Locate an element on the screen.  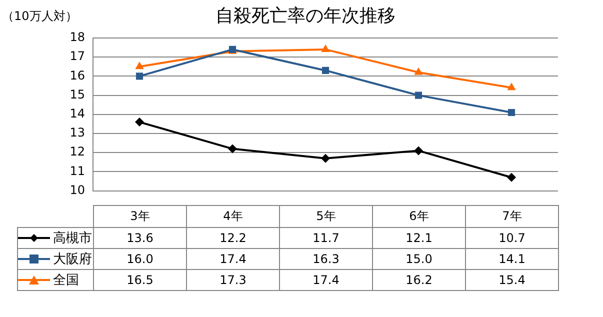
y-axis-title: （10万人対） is located at coordinates (40, 16).